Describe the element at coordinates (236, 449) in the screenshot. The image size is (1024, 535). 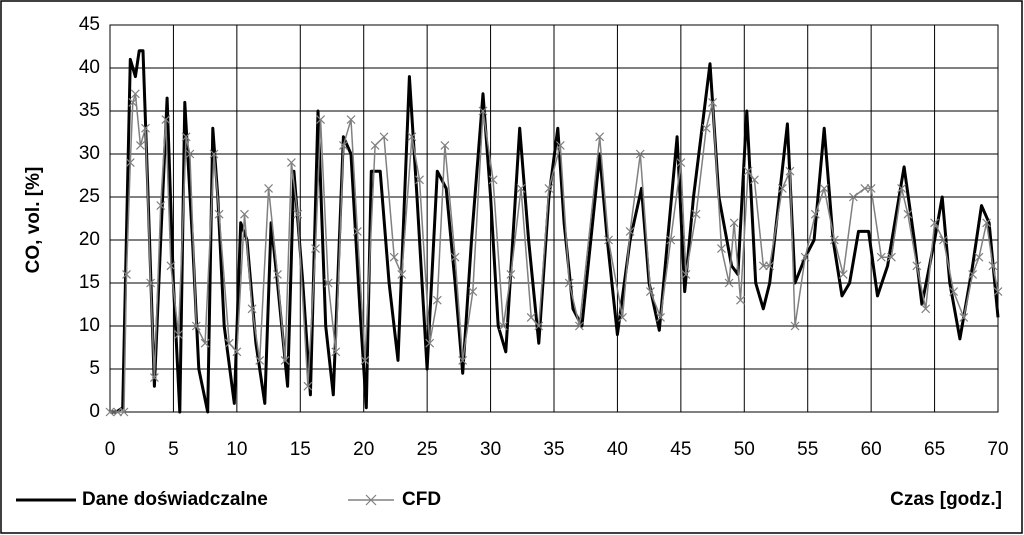
I see `x-tick-label: 10` at that location.